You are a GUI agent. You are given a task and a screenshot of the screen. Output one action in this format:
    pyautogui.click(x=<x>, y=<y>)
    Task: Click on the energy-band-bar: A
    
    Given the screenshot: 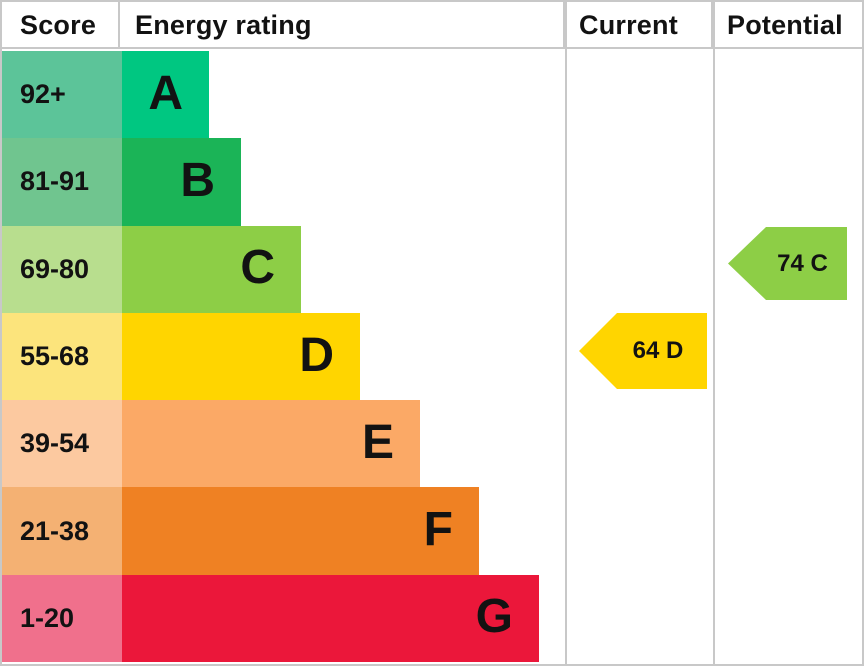 What is the action you would take?
    pyautogui.click(x=165, y=95)
    